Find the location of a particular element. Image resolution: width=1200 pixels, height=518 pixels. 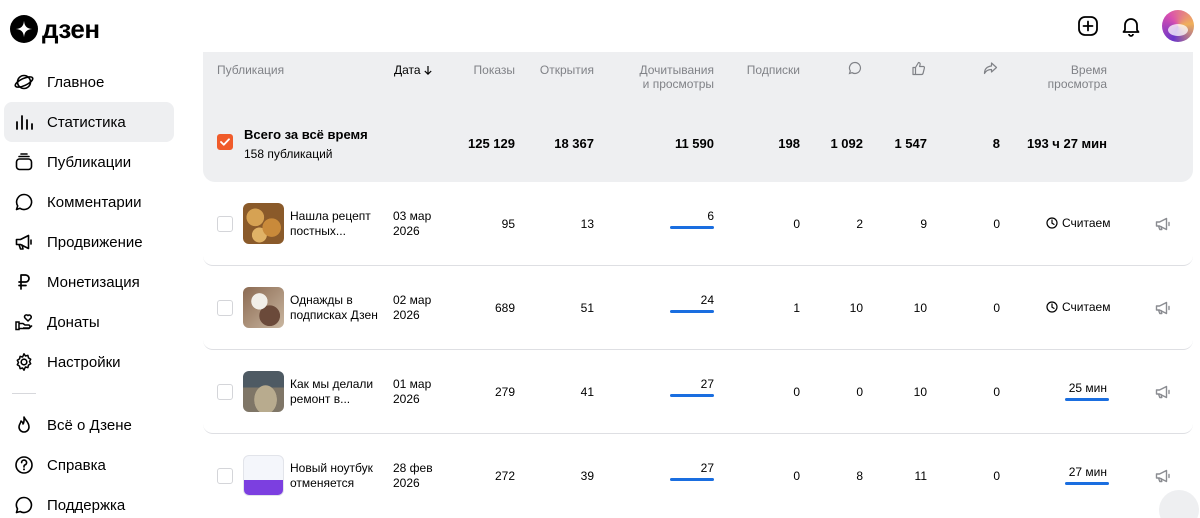

sidebar-item-label: Монетизация is located at coordinates (93, 282).